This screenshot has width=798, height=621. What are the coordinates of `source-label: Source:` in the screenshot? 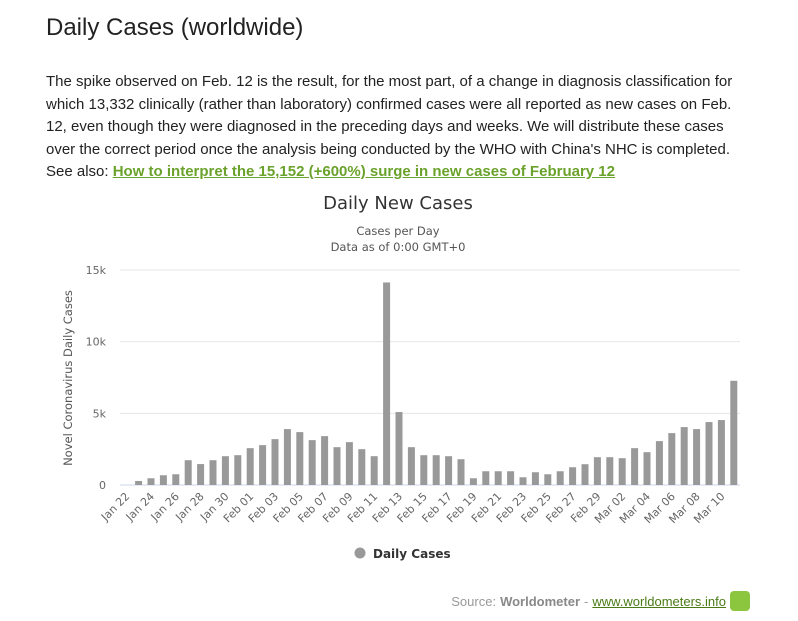 It's located at (474, 601).